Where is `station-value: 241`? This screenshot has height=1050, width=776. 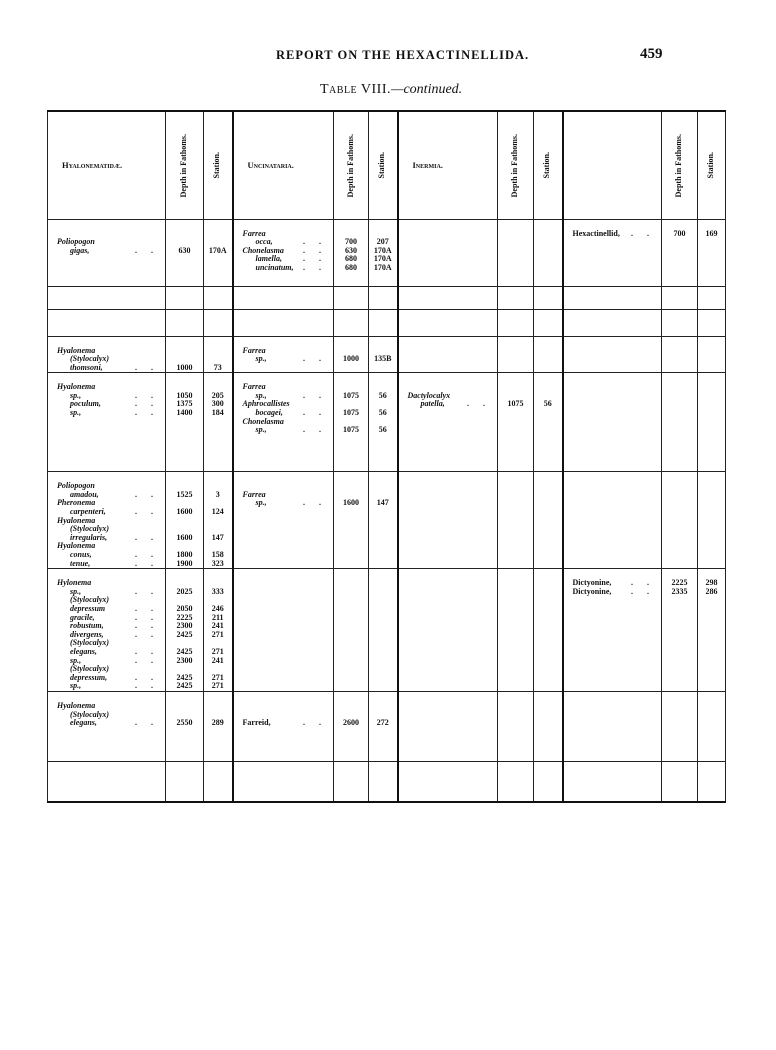 station-value: 241 is located at coordinates (217, 660).